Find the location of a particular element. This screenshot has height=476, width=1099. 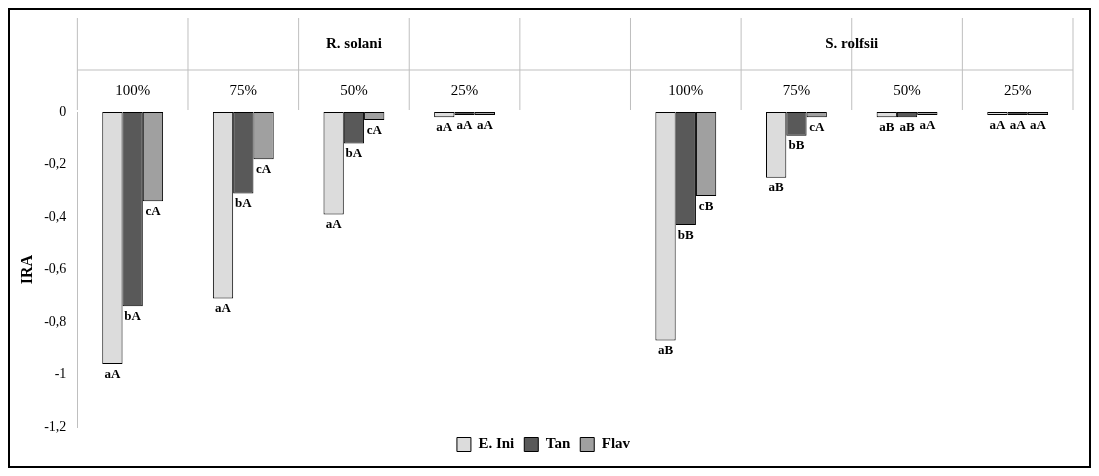

y-tick-label: 0 is located at coordinates (63, 111).